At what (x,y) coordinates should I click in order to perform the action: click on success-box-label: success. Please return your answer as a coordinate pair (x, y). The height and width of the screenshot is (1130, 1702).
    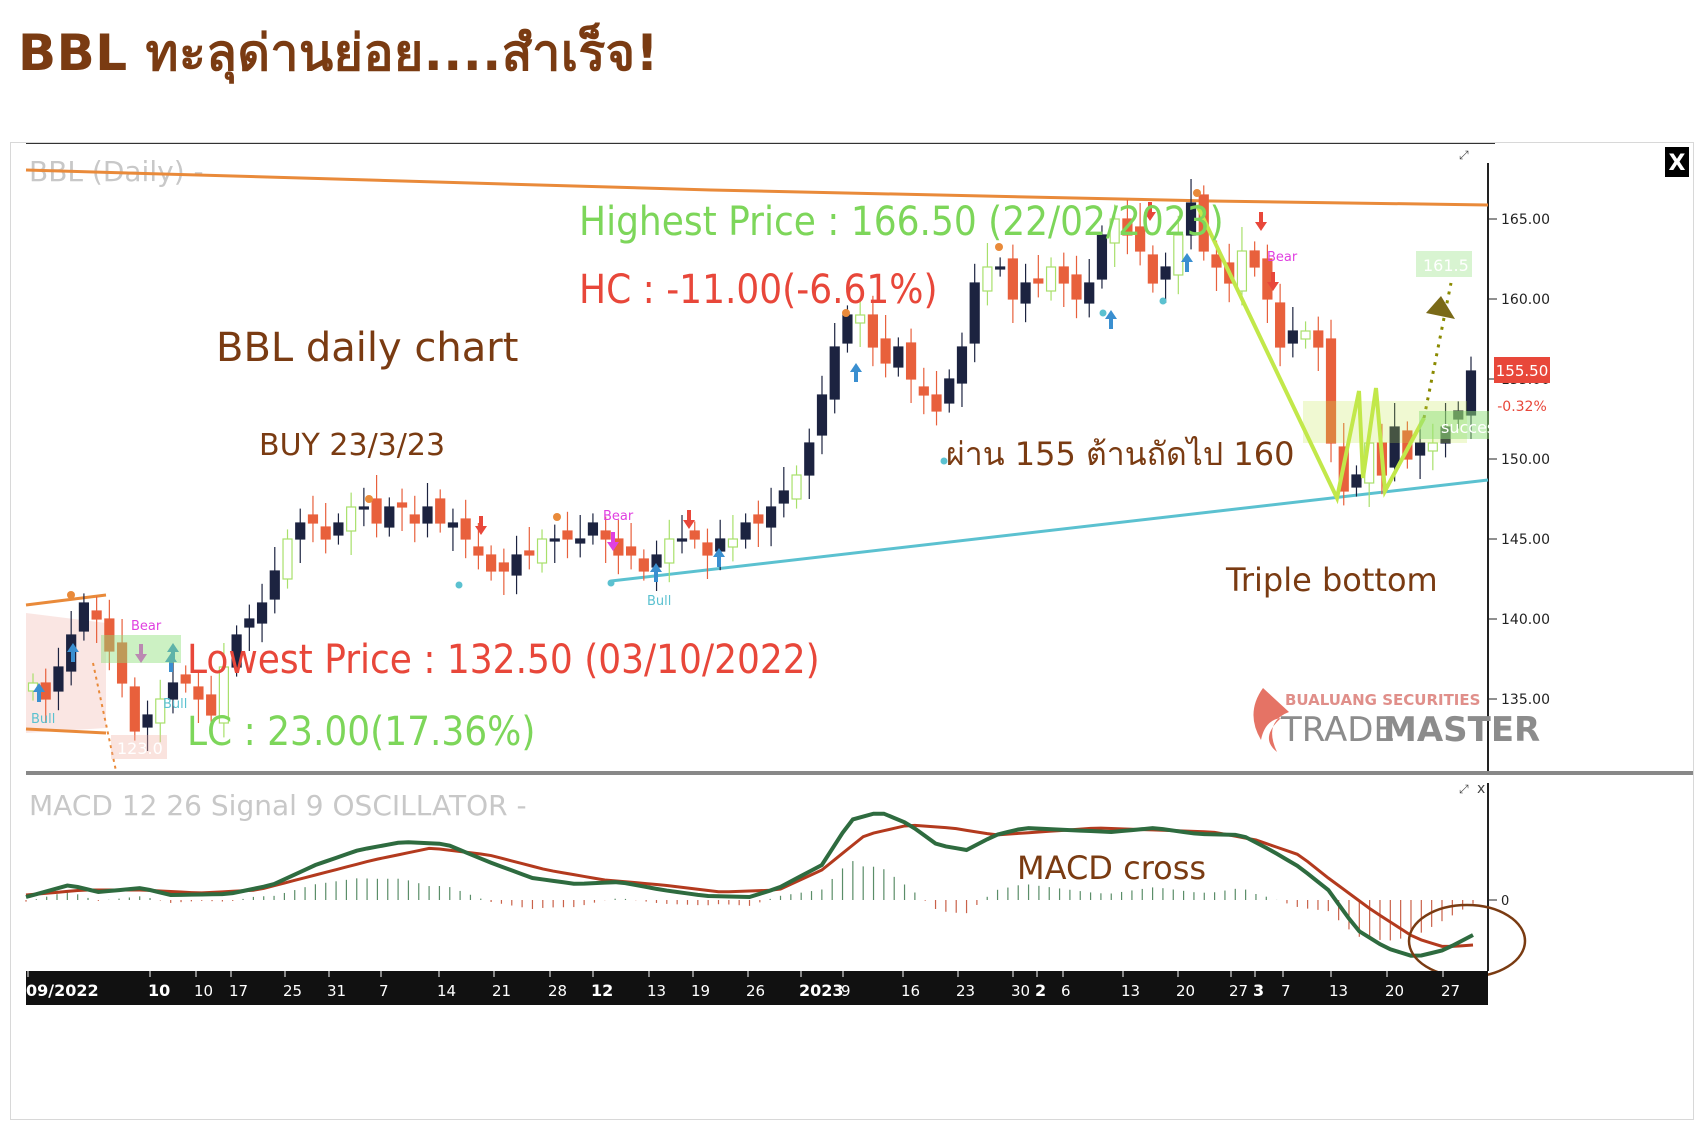
    Looking at the image, I should click on (1472, 427).